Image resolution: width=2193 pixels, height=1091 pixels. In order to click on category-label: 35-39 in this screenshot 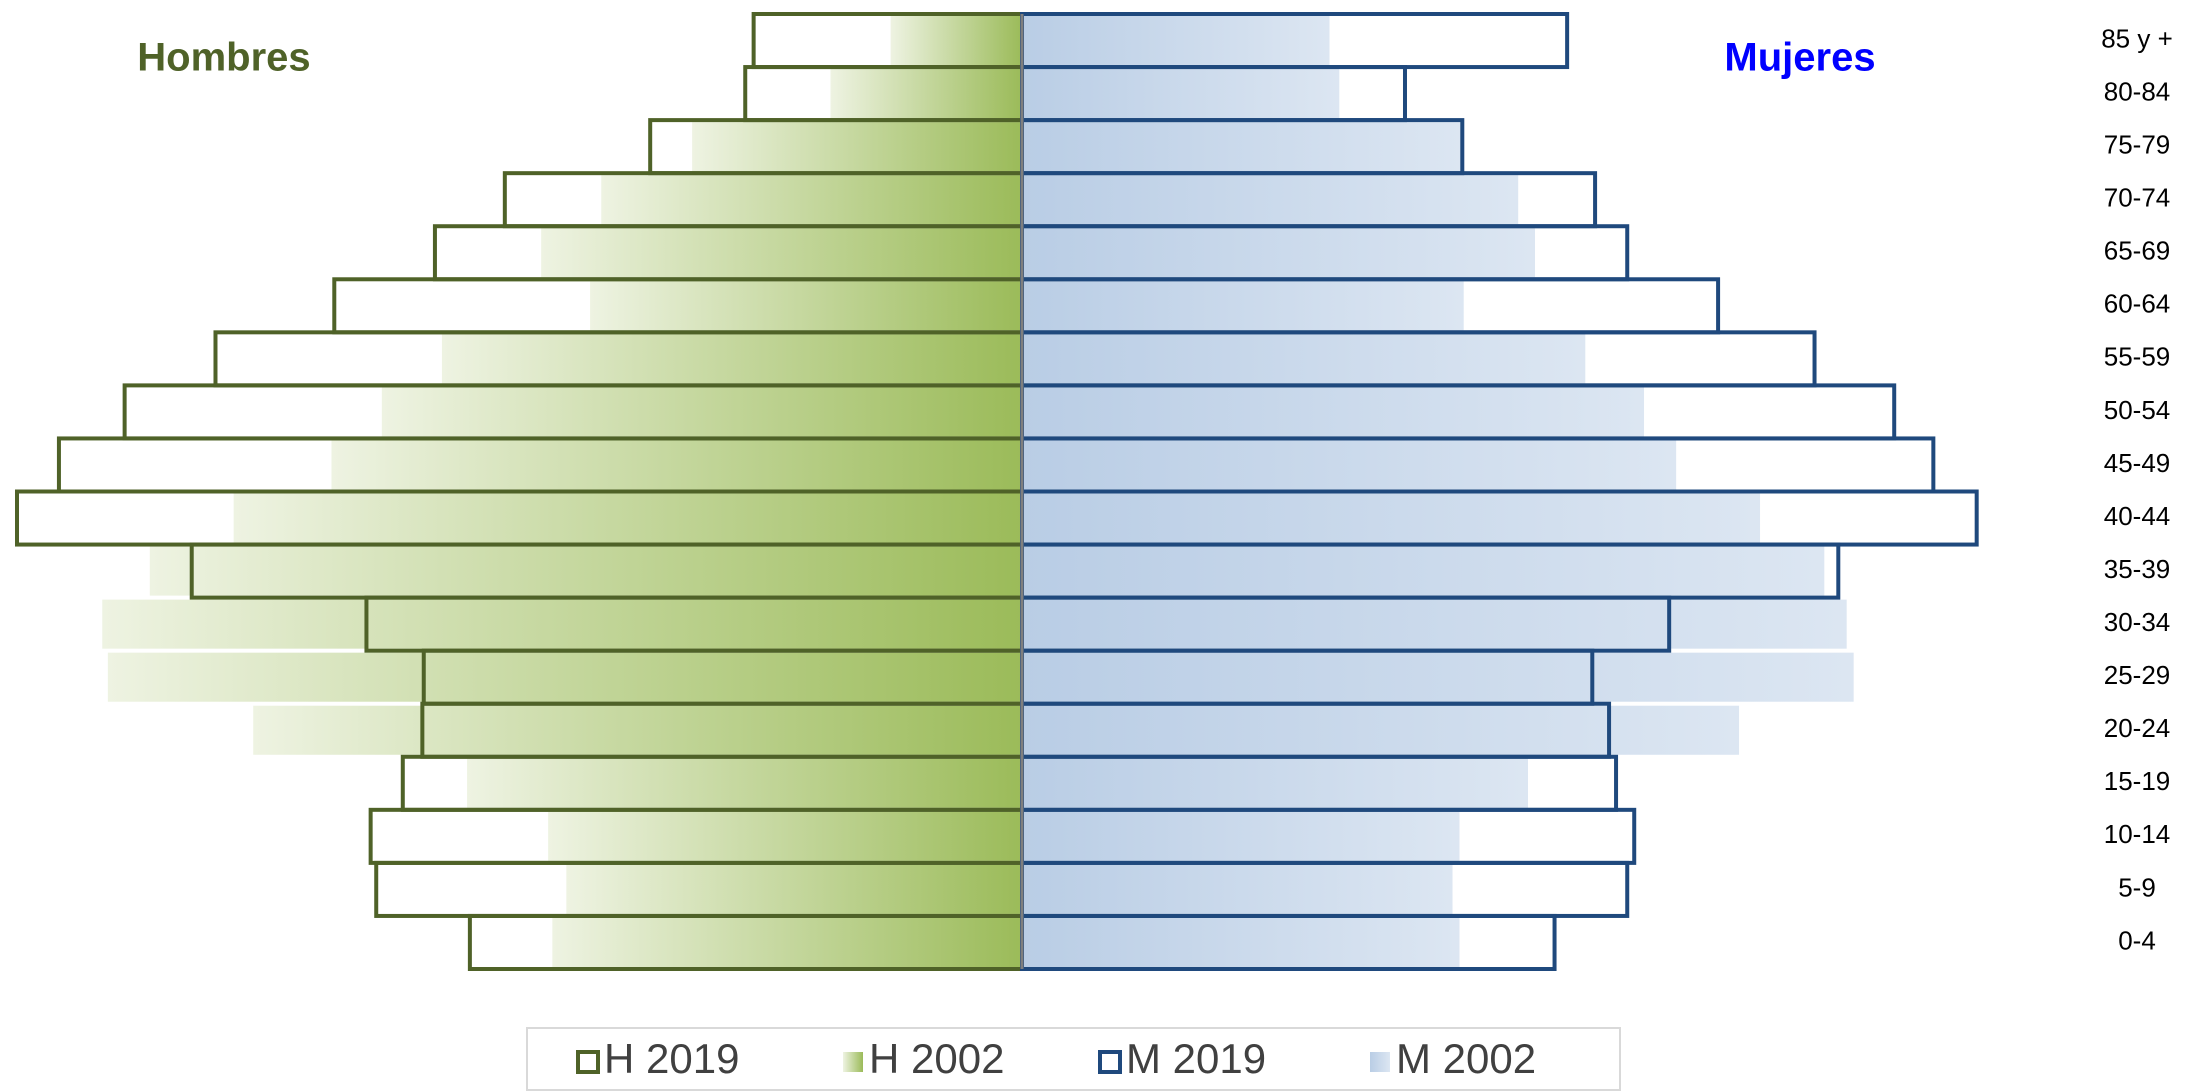, I will do `click(2137, 569)`.